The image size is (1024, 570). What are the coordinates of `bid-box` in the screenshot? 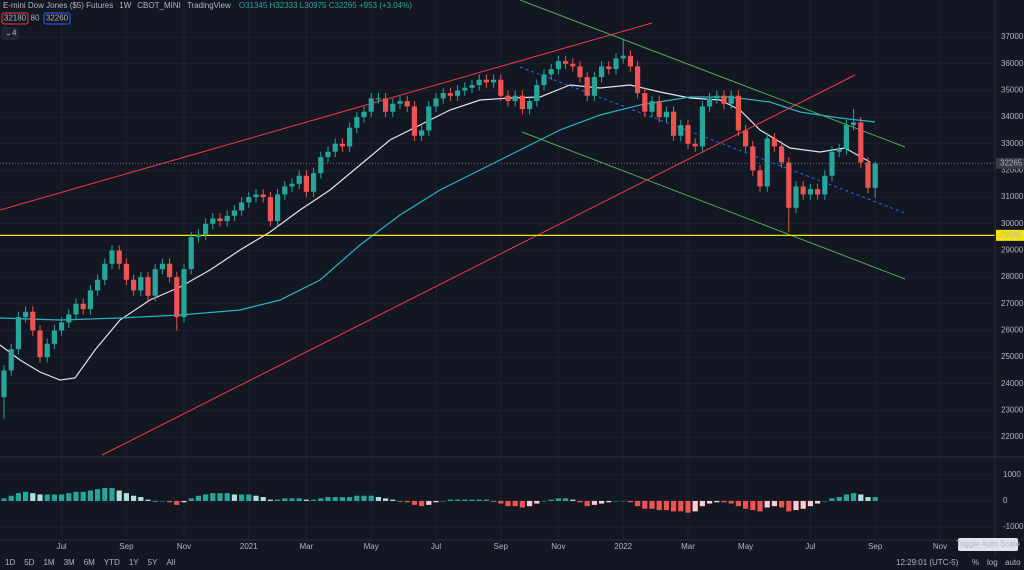 It's located at (15, 18).